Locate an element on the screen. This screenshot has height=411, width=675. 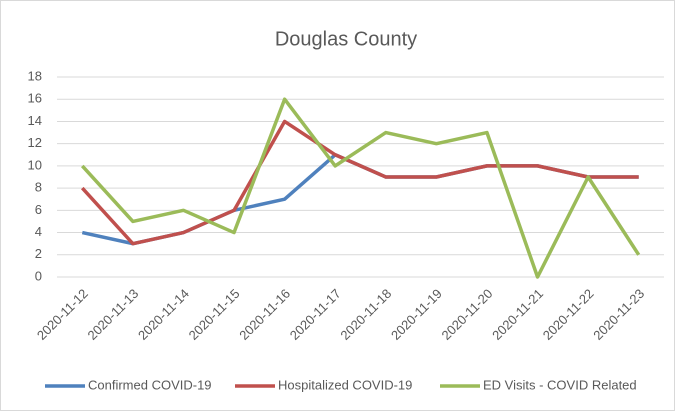
y-tick-label: 8 is located at coordinates (38, 187).